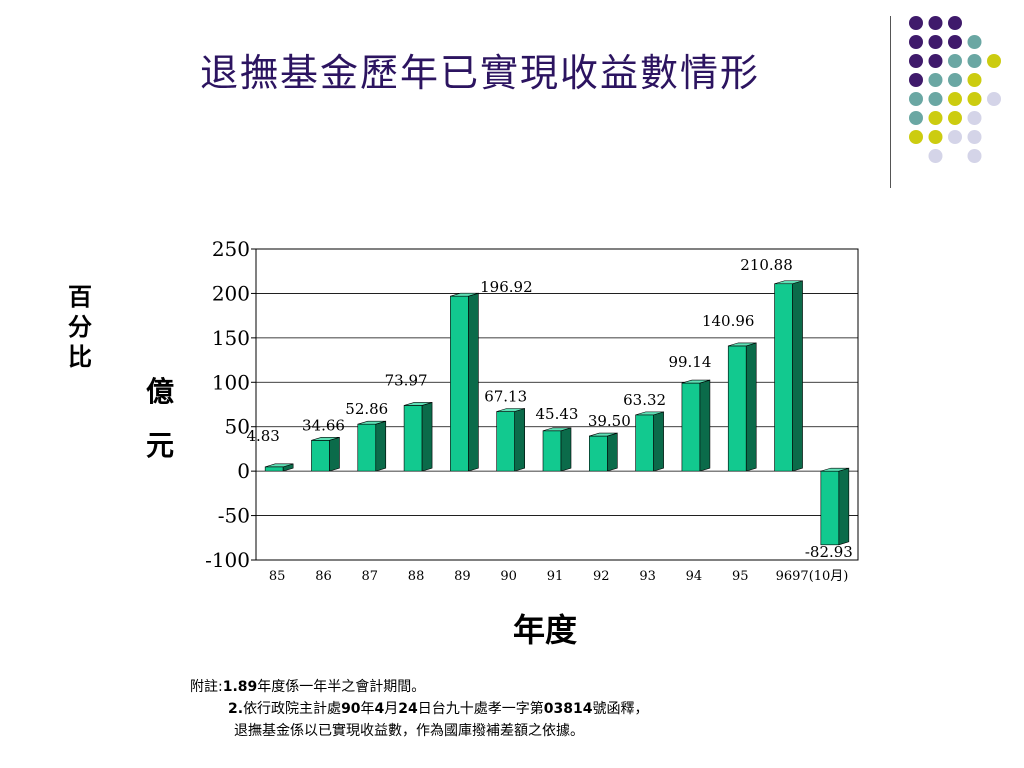  Describe the element at coordinates (557, 414) in the screenshot. I see `data-label: 45.43` at that location.